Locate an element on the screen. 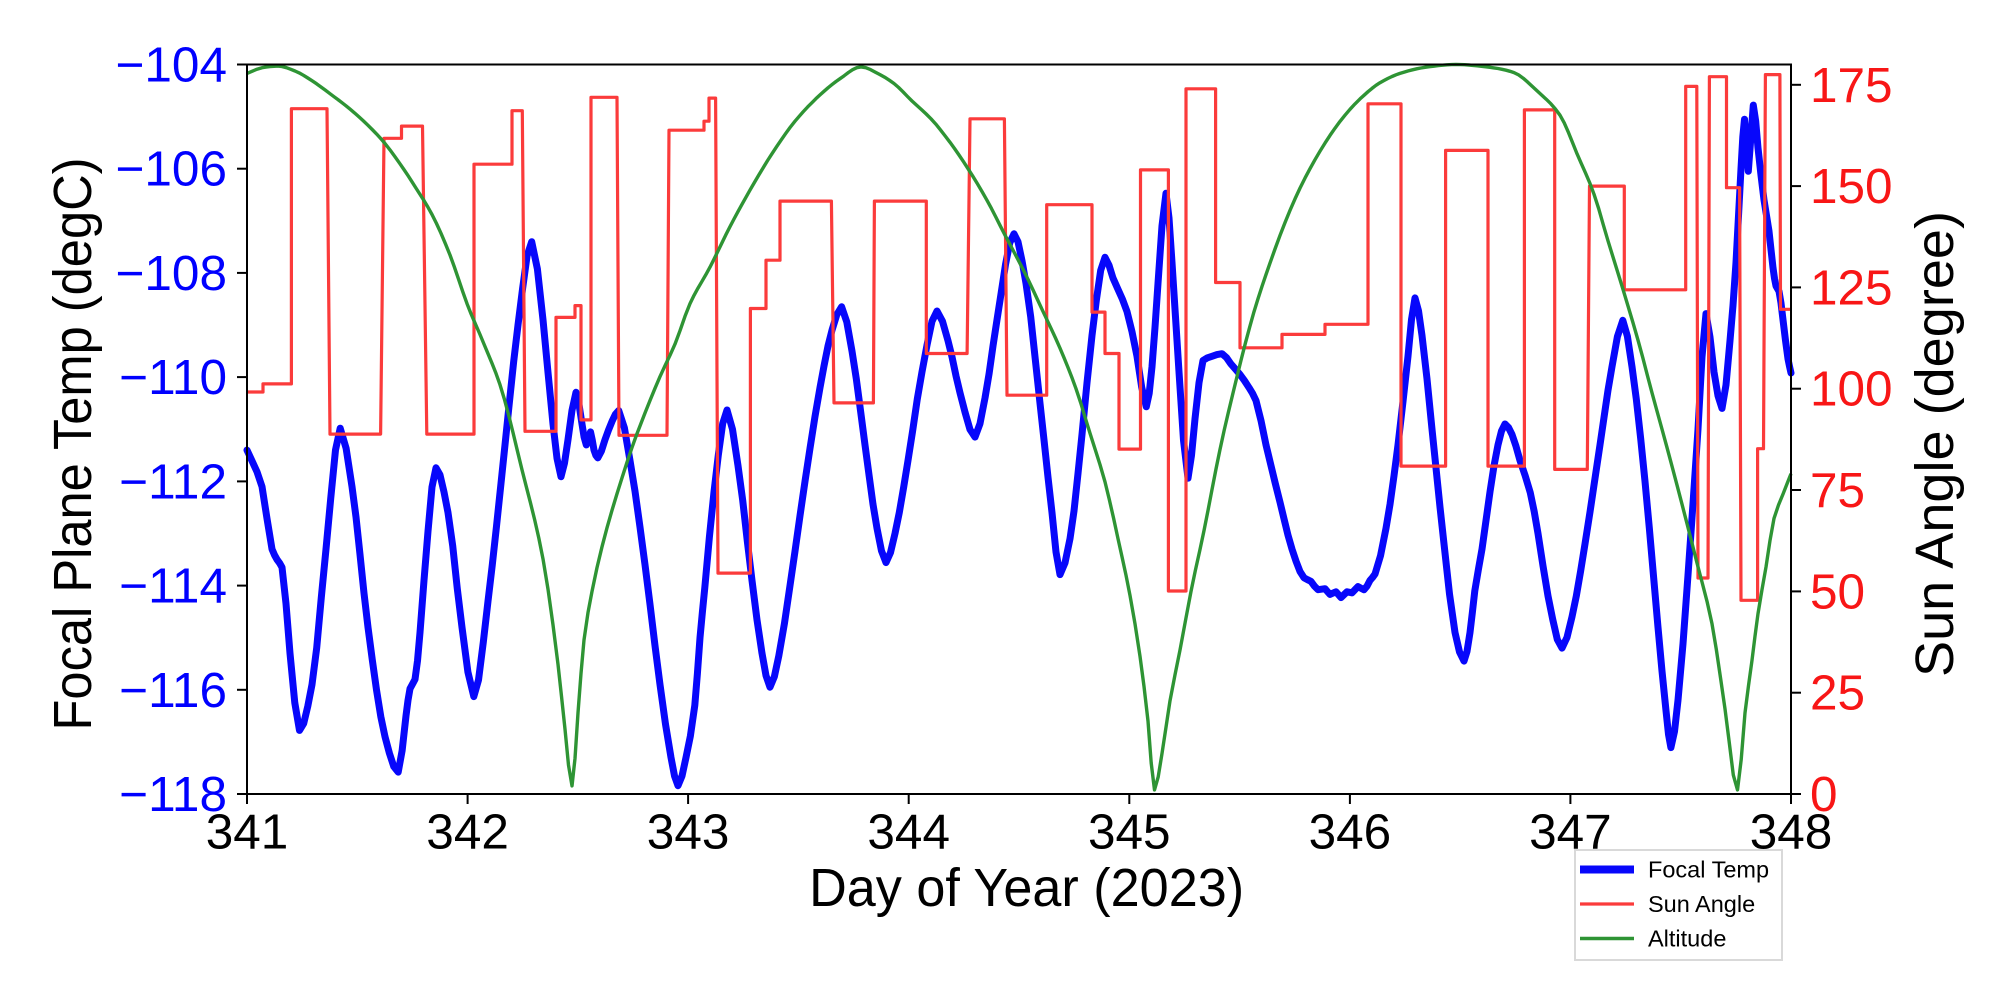 Image resolution: width=2000 pixels, height=1005 pixels. svg-text: Sun Angle (degree) is located at coordinates (1935, 444).